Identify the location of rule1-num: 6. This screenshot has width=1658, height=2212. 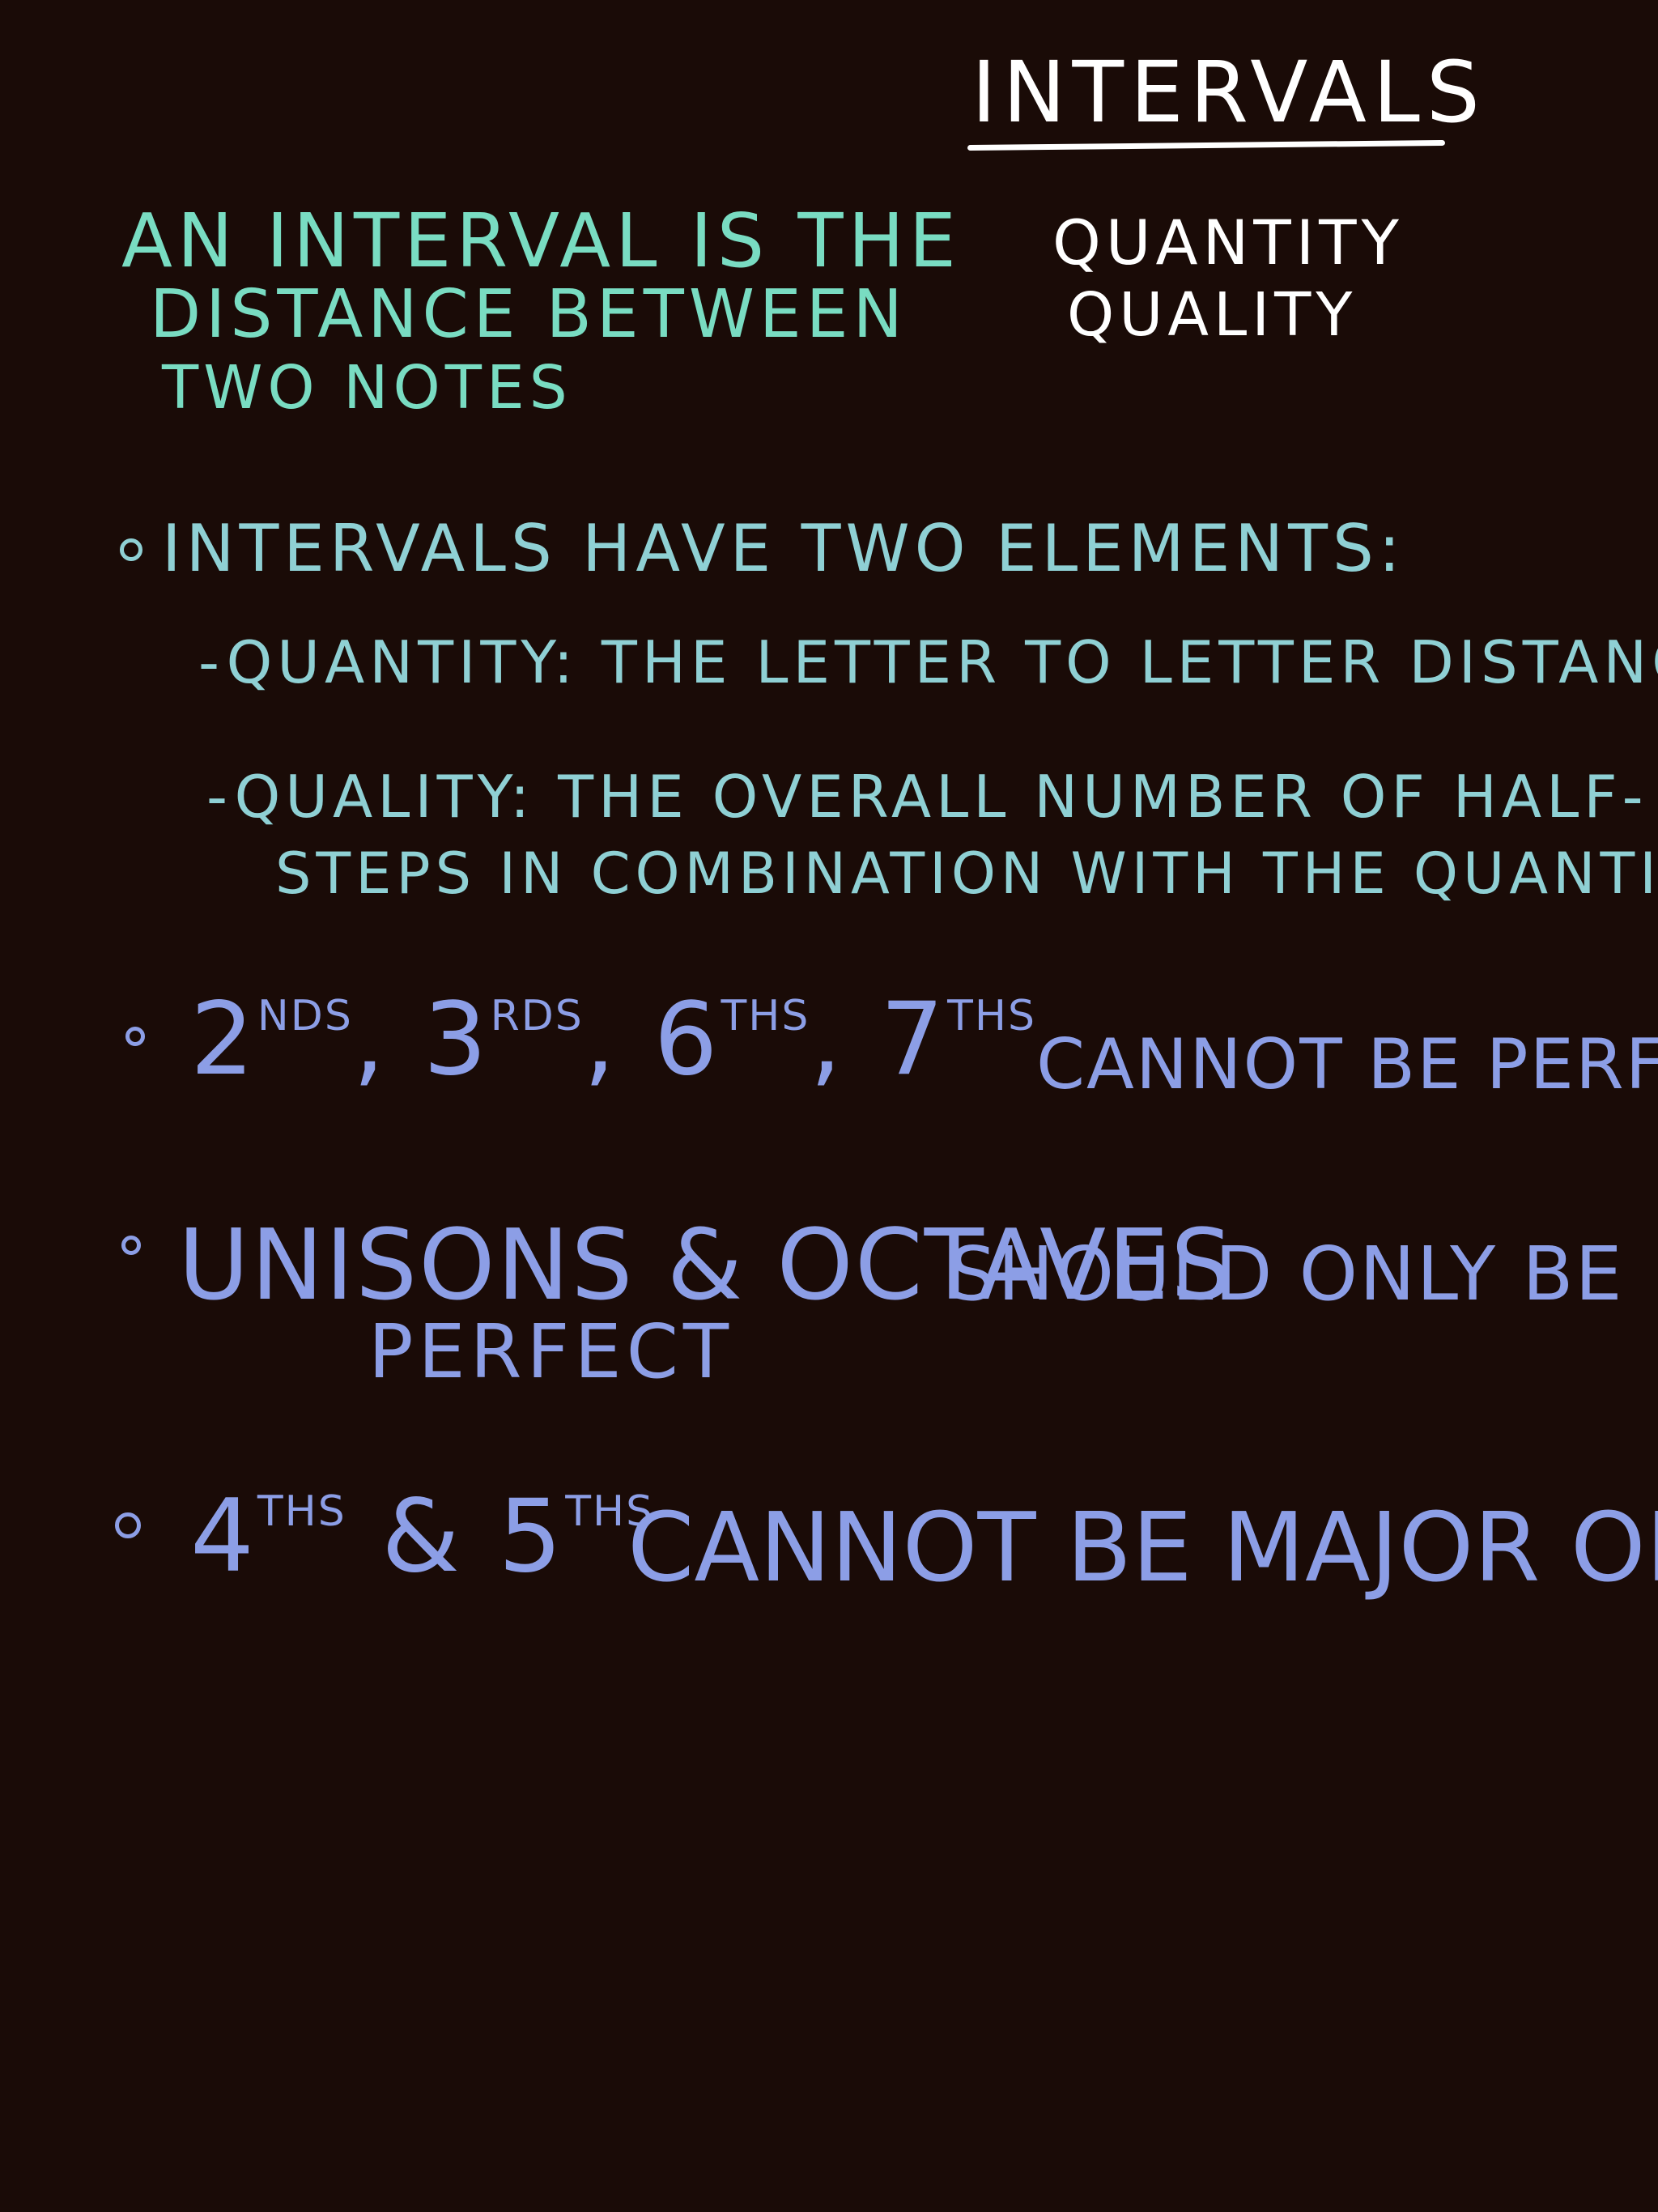
(687, 1039).